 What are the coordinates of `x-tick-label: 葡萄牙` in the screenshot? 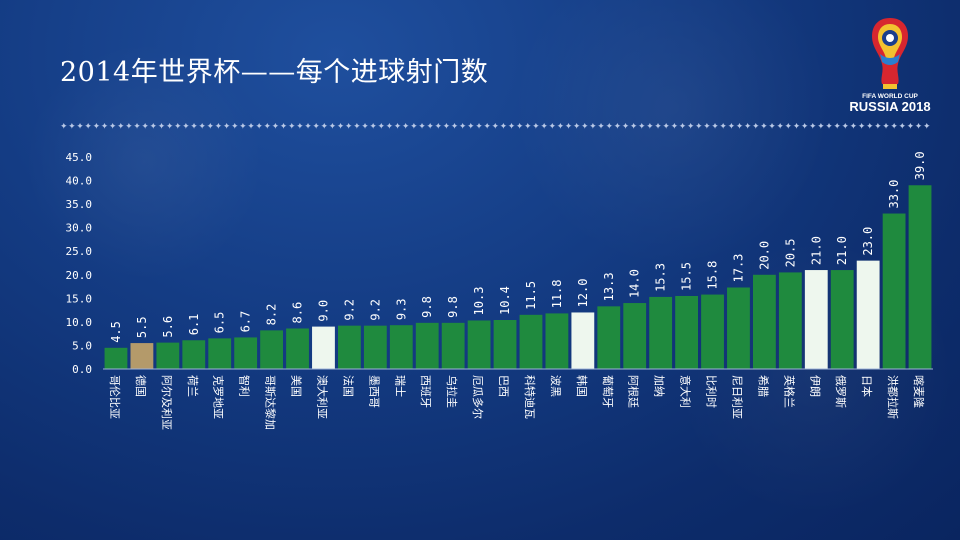 It's located at (607, 391).